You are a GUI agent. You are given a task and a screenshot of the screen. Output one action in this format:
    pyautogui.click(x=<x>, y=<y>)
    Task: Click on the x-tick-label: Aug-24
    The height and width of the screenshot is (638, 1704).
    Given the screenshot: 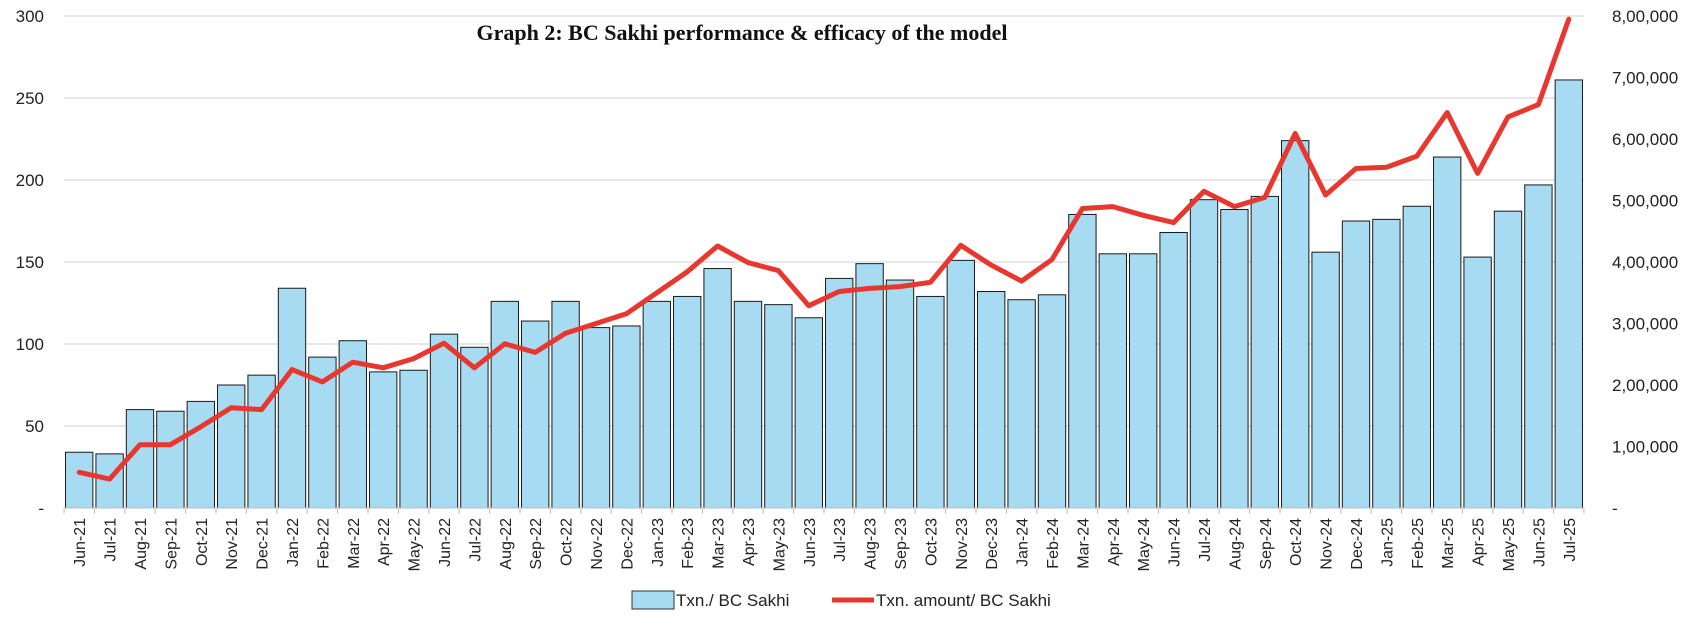 What is the action you would take?
    pyautogui.click(x=1235, y=544)
    